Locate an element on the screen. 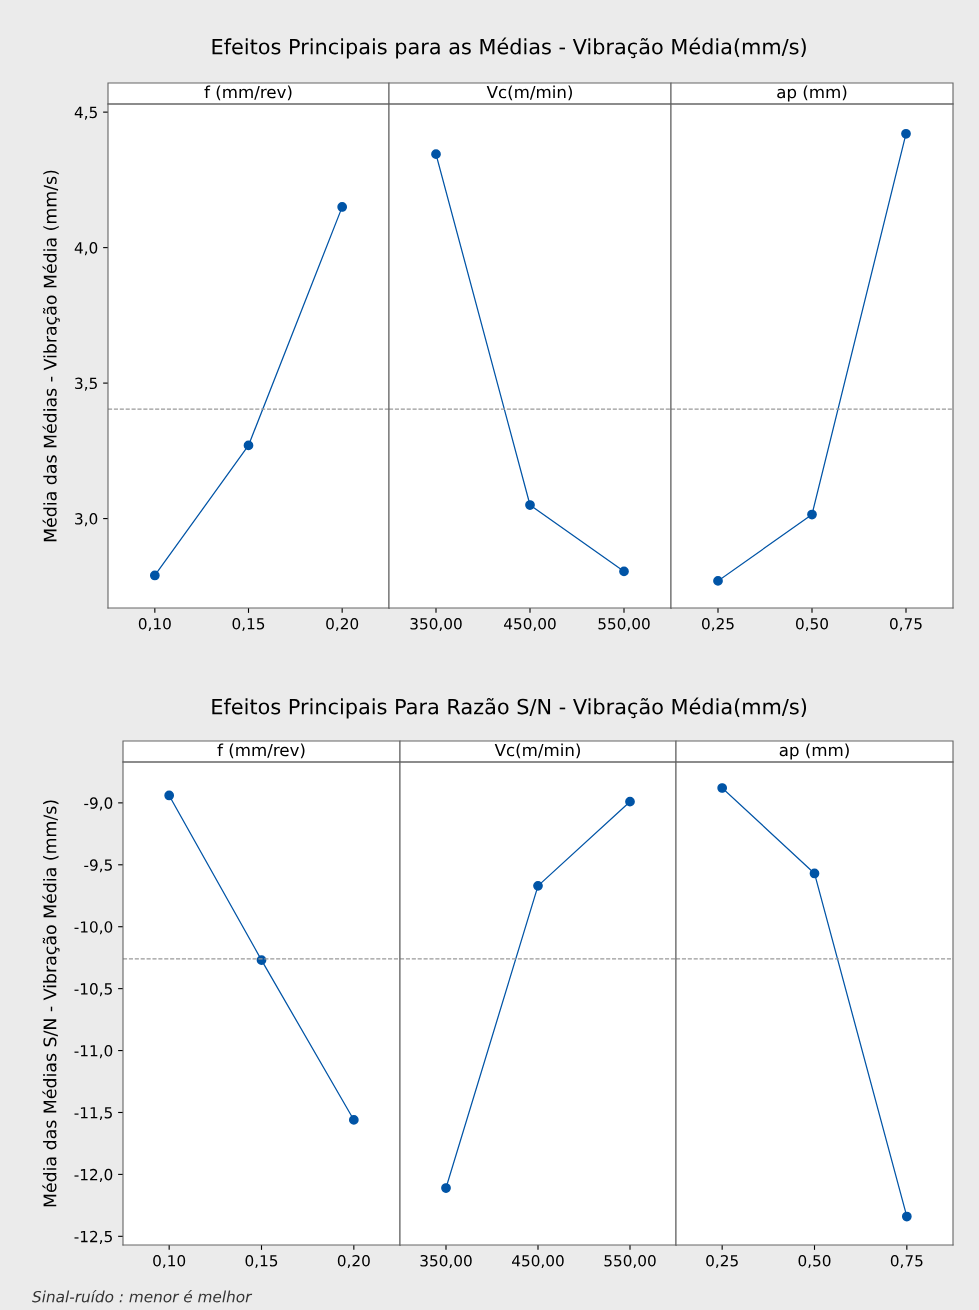  y-tick-label: -11,0 is located at coordinates (93, 1052).